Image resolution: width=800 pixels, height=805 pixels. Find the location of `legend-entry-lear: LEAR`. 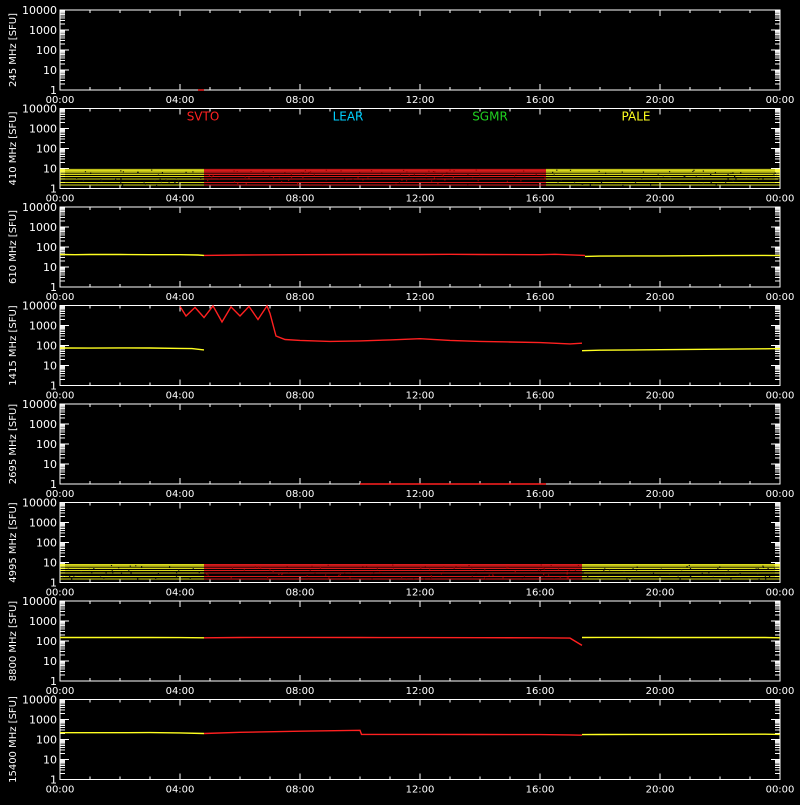

legend-entry-lear: LEAR is located at coordinates (348, 117).